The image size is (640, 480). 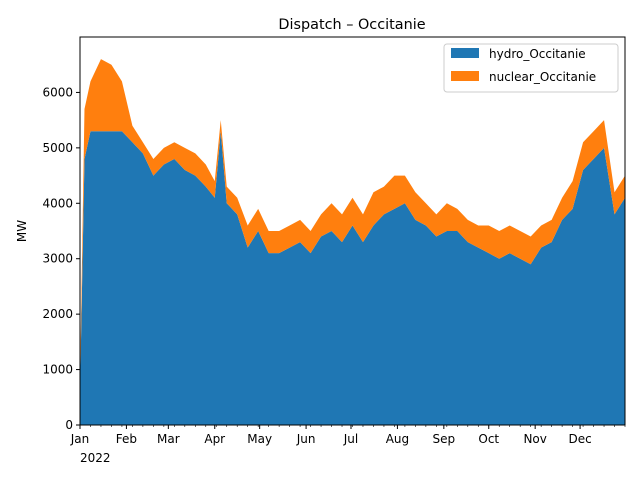 What do you see at coordinates (579, 439) in the screenshot?
I see `x-tick-label: Dec` at bounding box center [579, 439].